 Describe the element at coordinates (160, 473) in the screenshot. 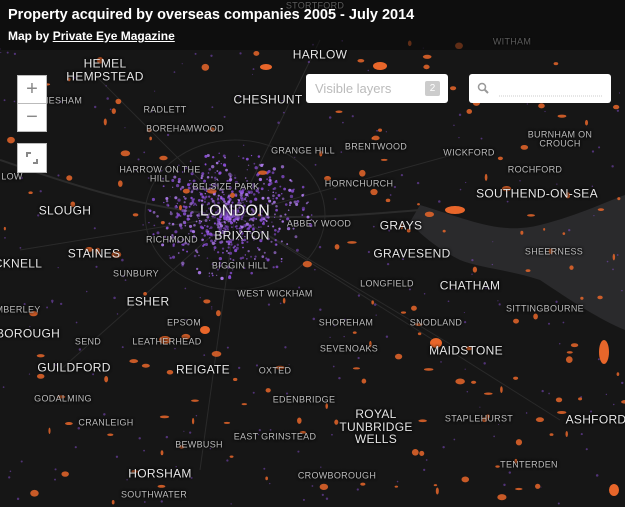

I see `place-label: HORSHAM` at that location.